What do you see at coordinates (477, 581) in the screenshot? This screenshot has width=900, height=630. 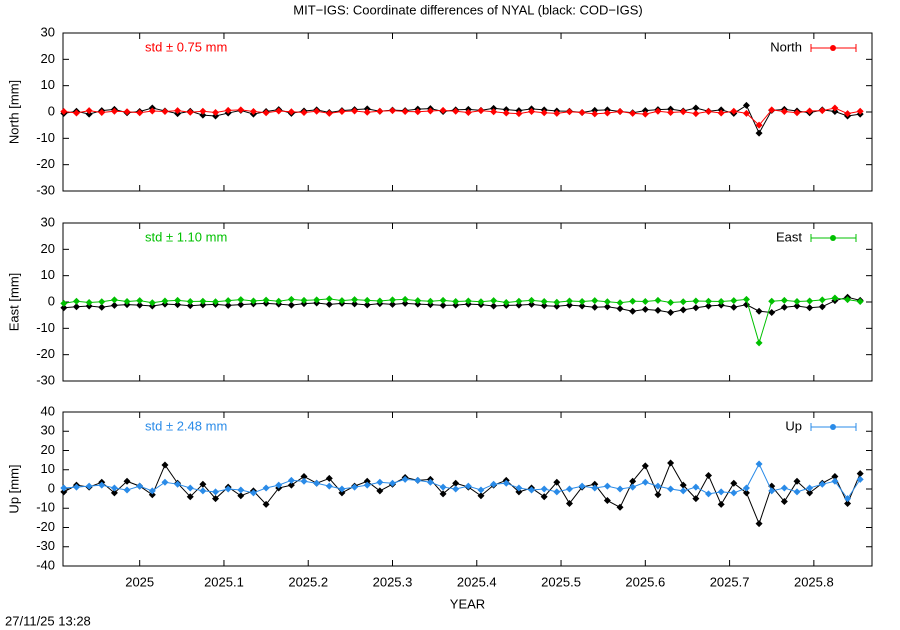 I see `x-tick-label: 2025.4` at bounding box center [477, 581].